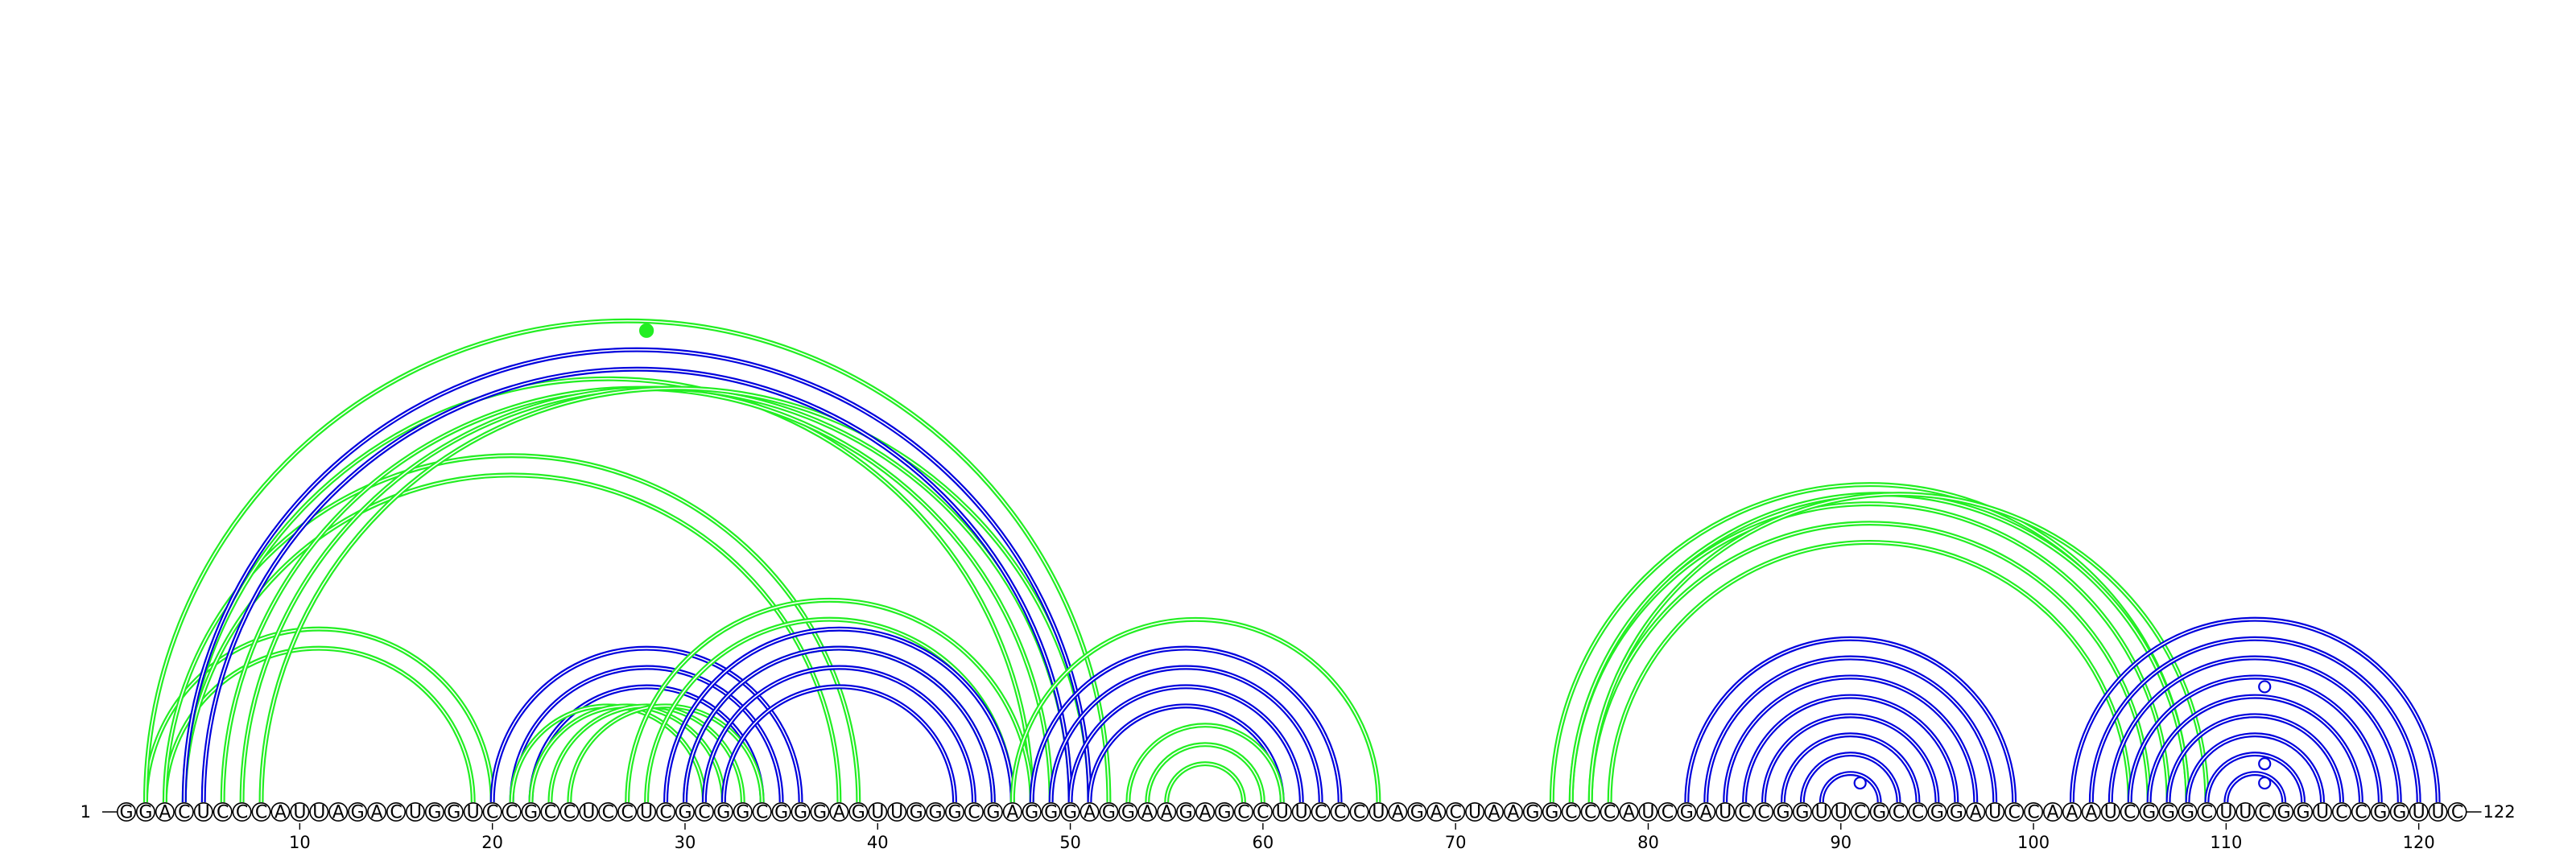 The width and height of the screenshot is (2576, 861). Describe the element at coordinates (2323, 812) in the screenshot. I see `nucleotide-115: U` at that location.